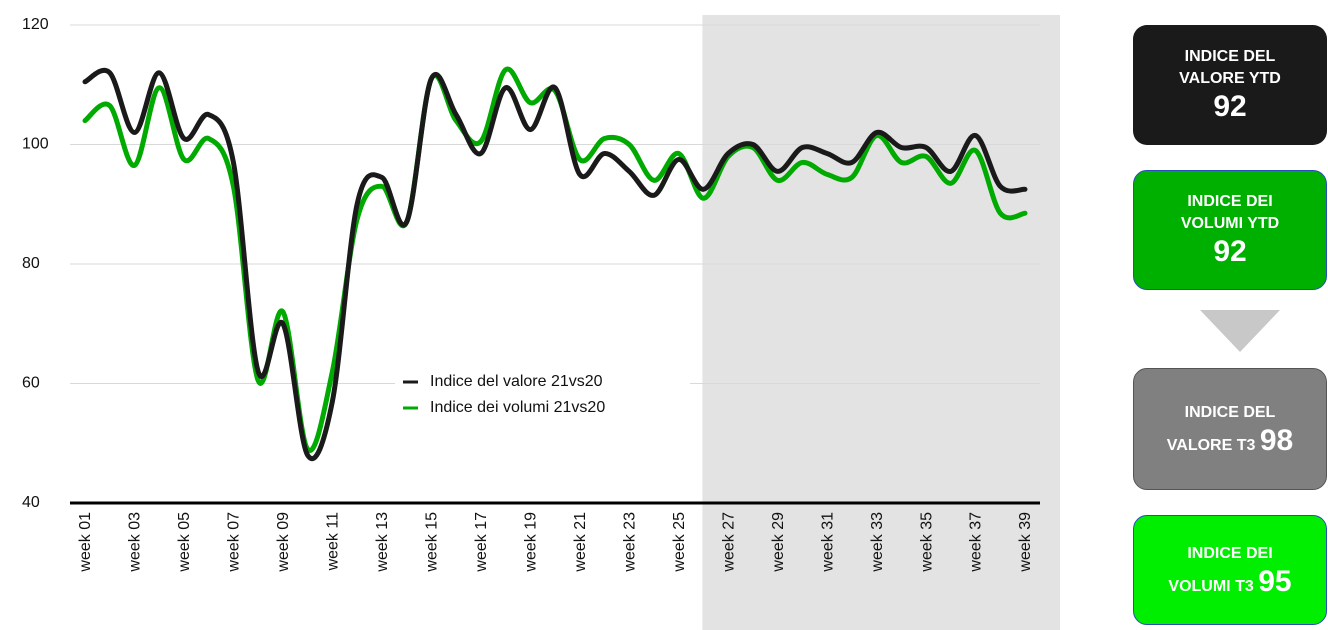 This screenshot has height=630, width=1328. Describe the element at coordinates (1230, 78) in the screenshot. I see `panel-label: VALORE YTD` at that location.